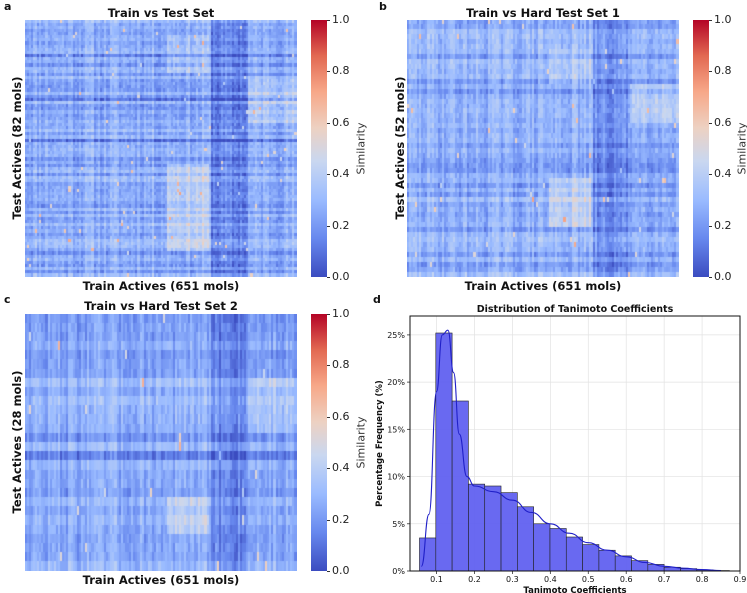  I want to click on y-tick-label: 20%, so click(396, 382).